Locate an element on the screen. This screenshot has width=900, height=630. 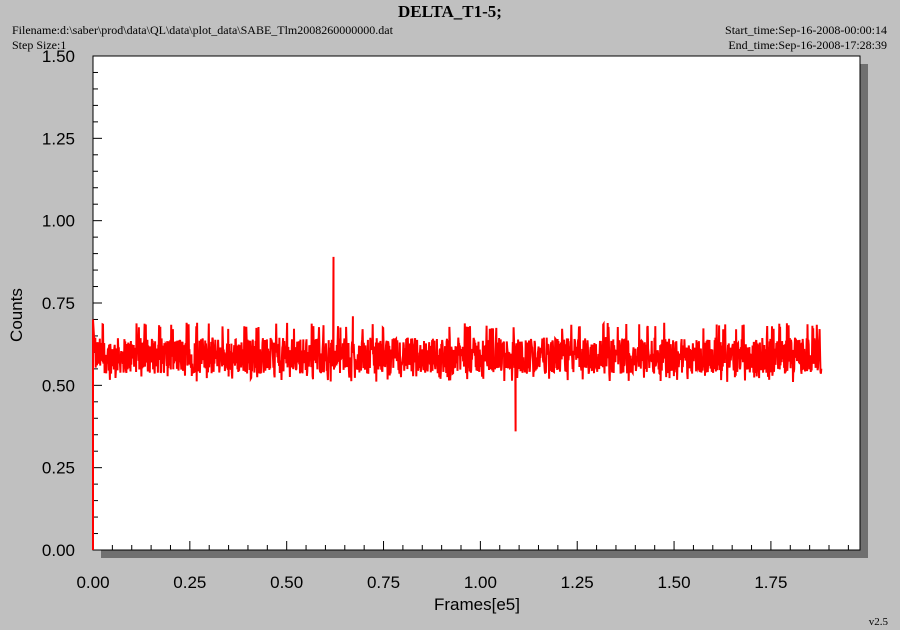
chart-title: DELTA_T1-5; is located at coordinates (450, 11).